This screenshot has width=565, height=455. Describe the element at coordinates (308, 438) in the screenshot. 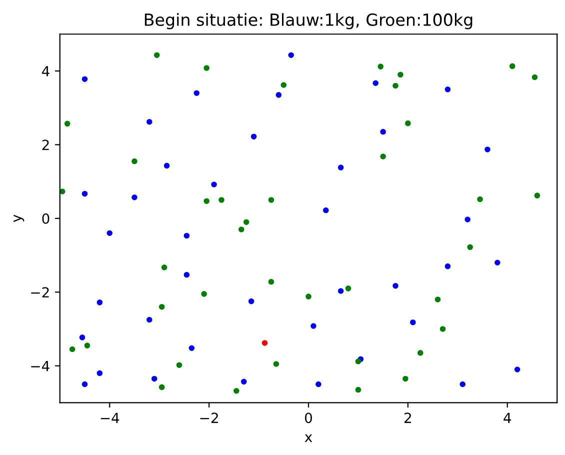

I see `x-axis-title: x` at that location.